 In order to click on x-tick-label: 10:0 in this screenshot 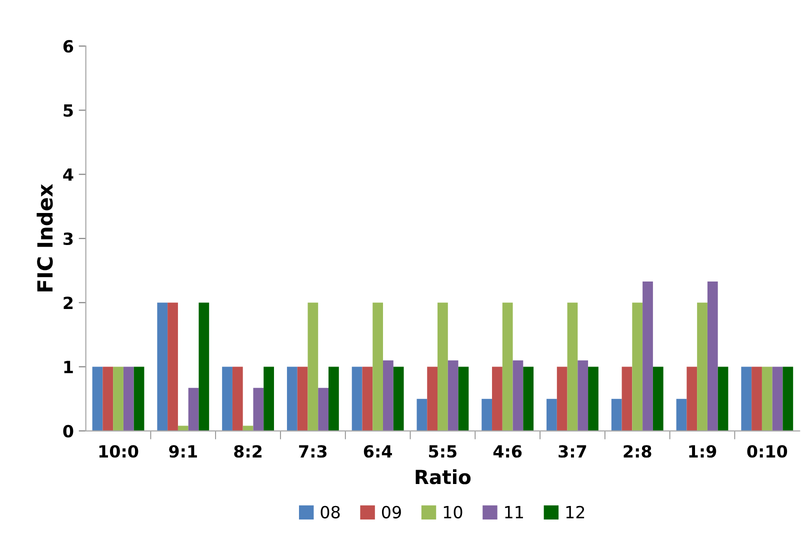, I will do `click(118, 451)`.